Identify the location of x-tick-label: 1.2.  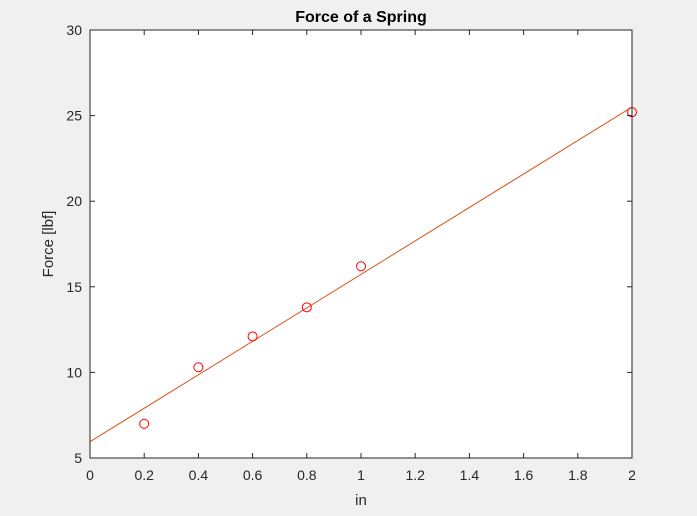
(415, 475).